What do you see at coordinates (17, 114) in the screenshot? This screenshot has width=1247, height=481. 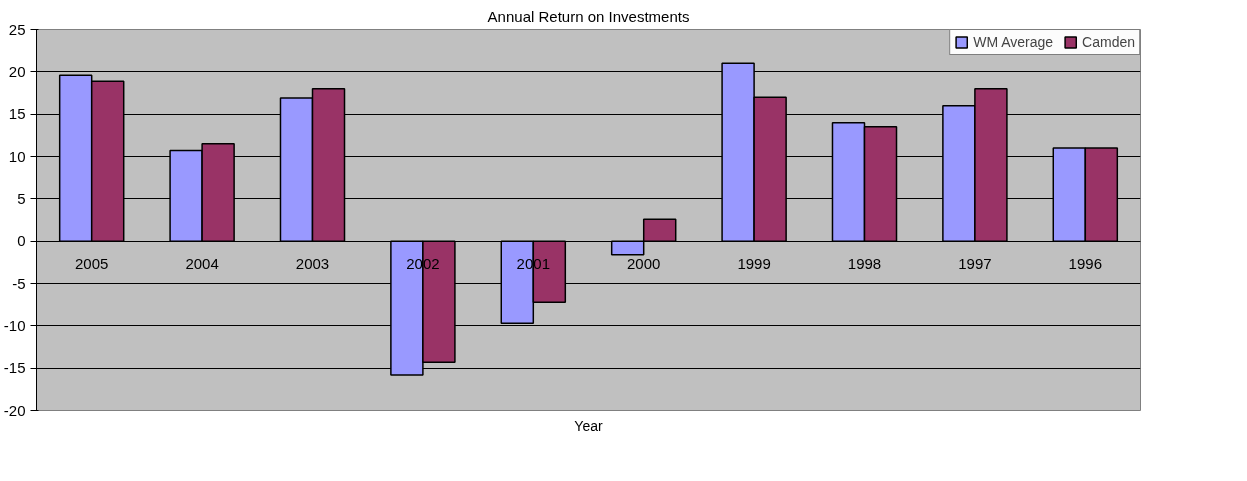 I see `y-tick-label: 15` at bounding box center [17, 114].